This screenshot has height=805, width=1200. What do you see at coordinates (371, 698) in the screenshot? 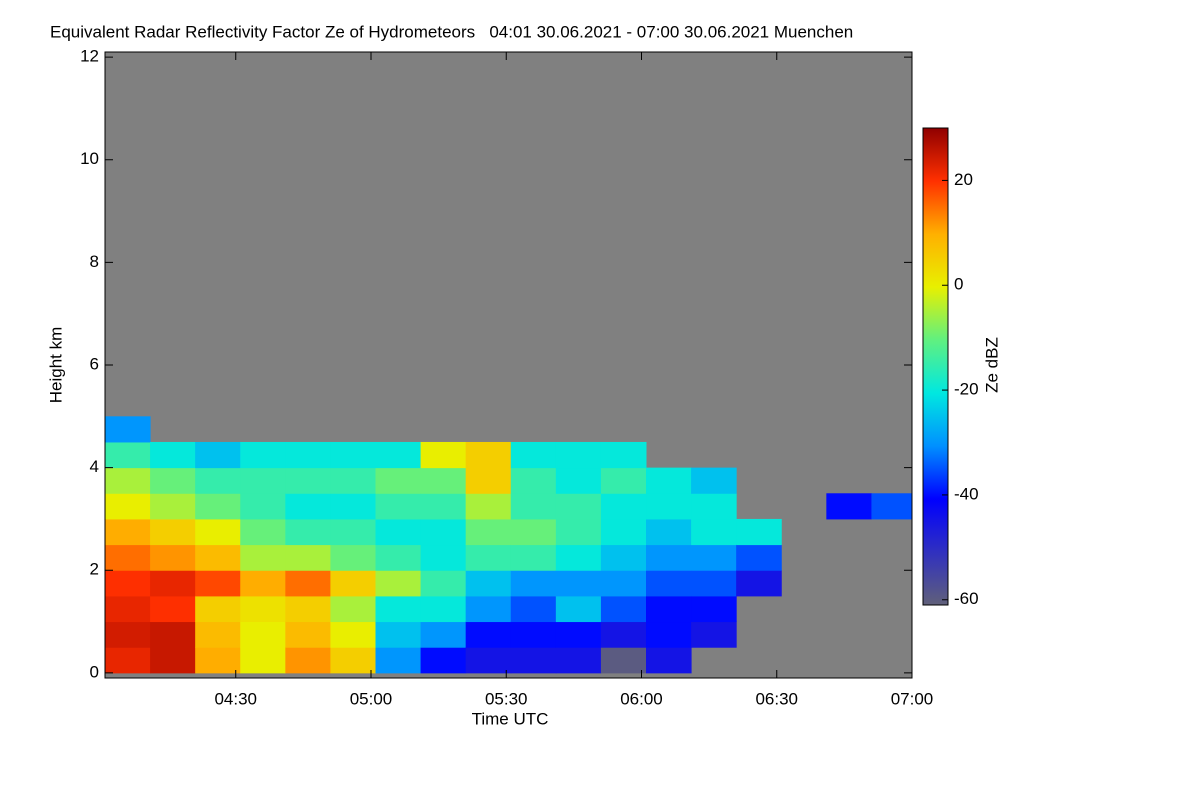
I see `x-tick-label: 05:00` at bounding box center [371, 698].